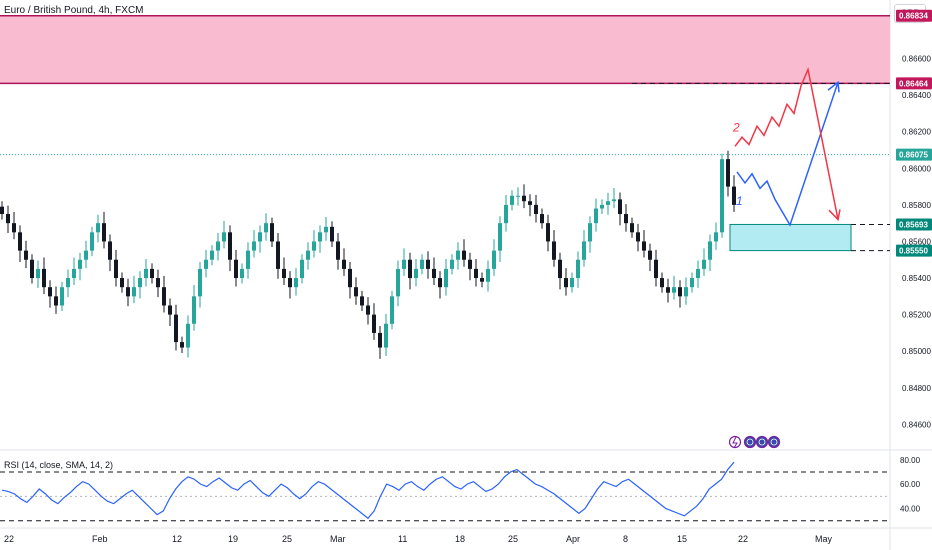  Describe the element at coordinates (402, 539) in the screenshot. I see `time-tick-label: 11` at that location.